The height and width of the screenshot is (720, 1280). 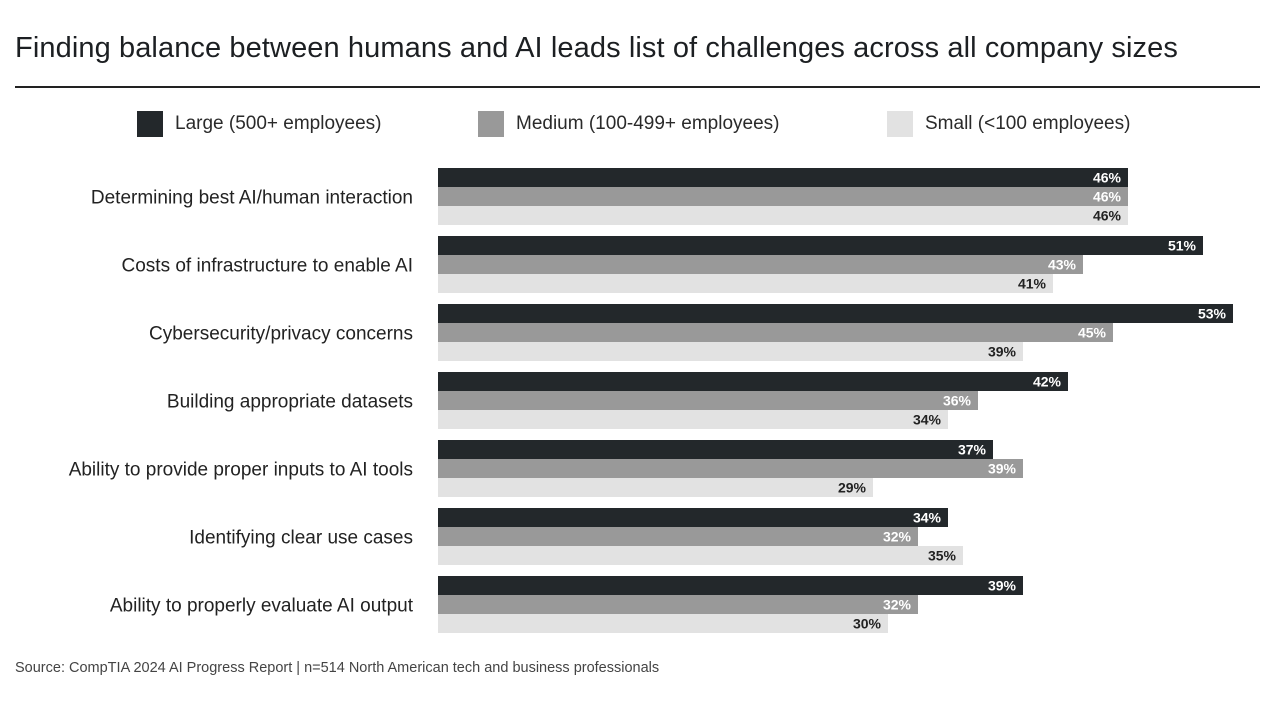 I want to click on legend-item-large: Large (500+ employees), so click(x=259, y=124).